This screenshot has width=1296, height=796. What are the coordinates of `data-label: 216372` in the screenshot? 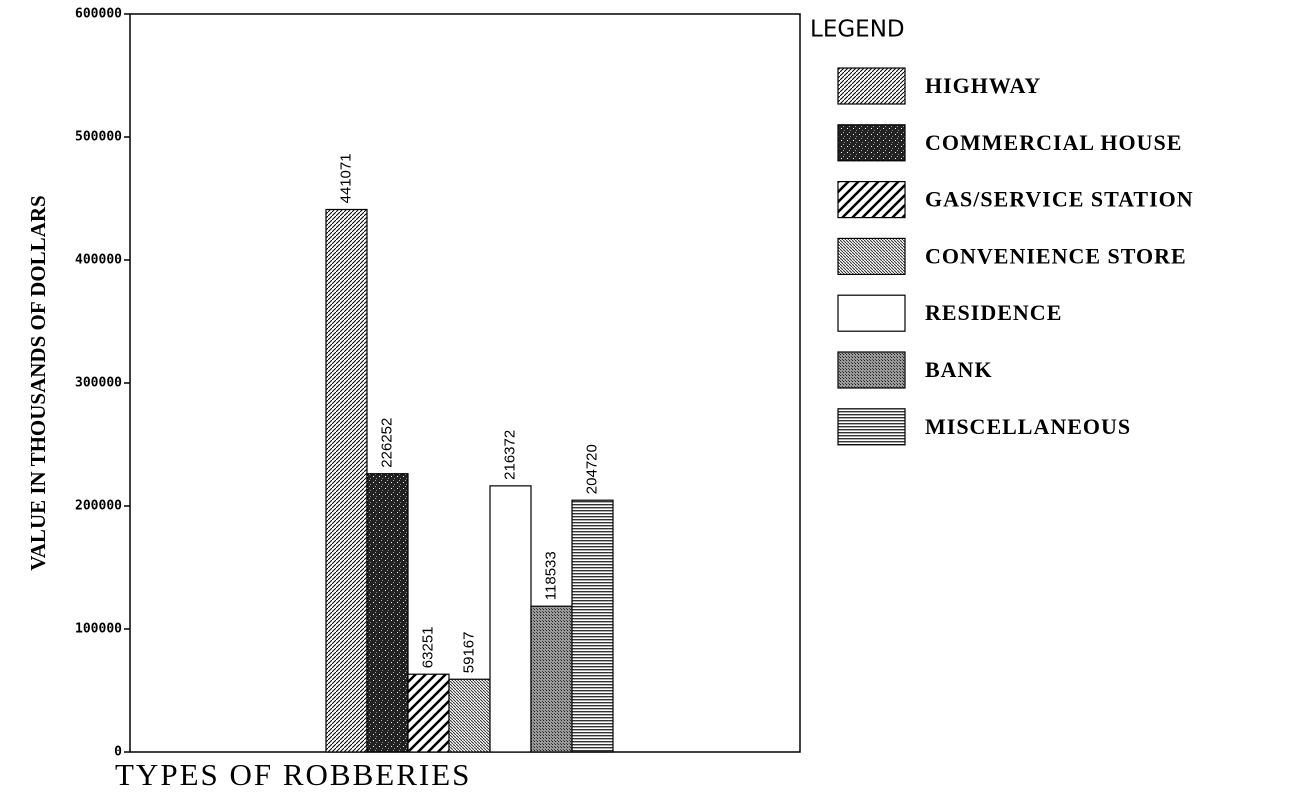 It's located at (509, 455).